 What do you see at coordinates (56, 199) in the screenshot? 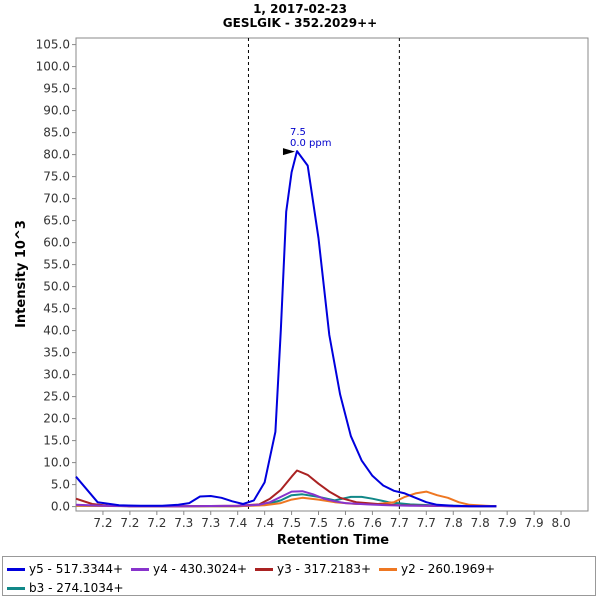
I see `y-tick-label: 70.0` at bounding box center [56, 199].